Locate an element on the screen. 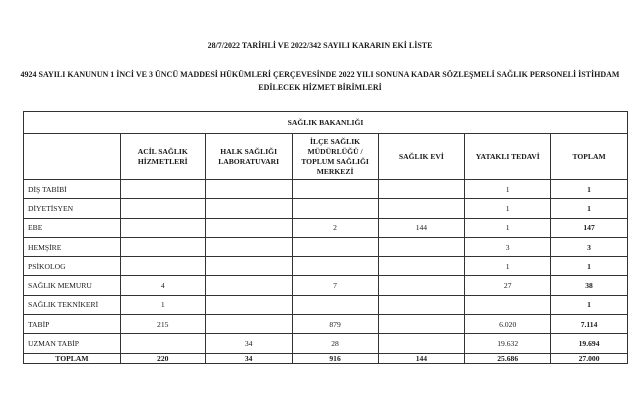 The height and width of the screenshot is (420, 640). table-row: PSİKOLOG 1 1 is located at coordinates (325, 266).